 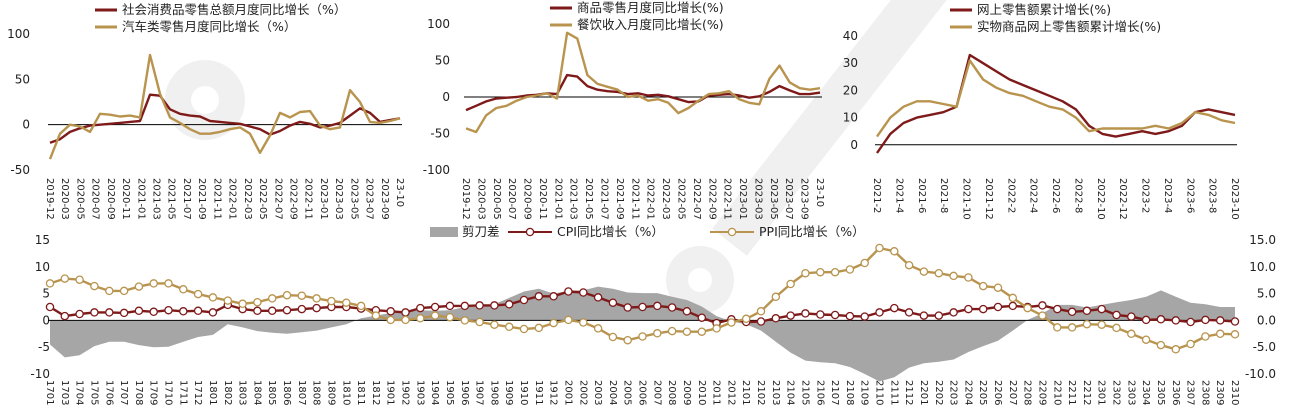 What do you see at coordinates (353, 199) in the screenshot?
I see `x-tick-label: 2023-05` at bounding box center [353, 199].